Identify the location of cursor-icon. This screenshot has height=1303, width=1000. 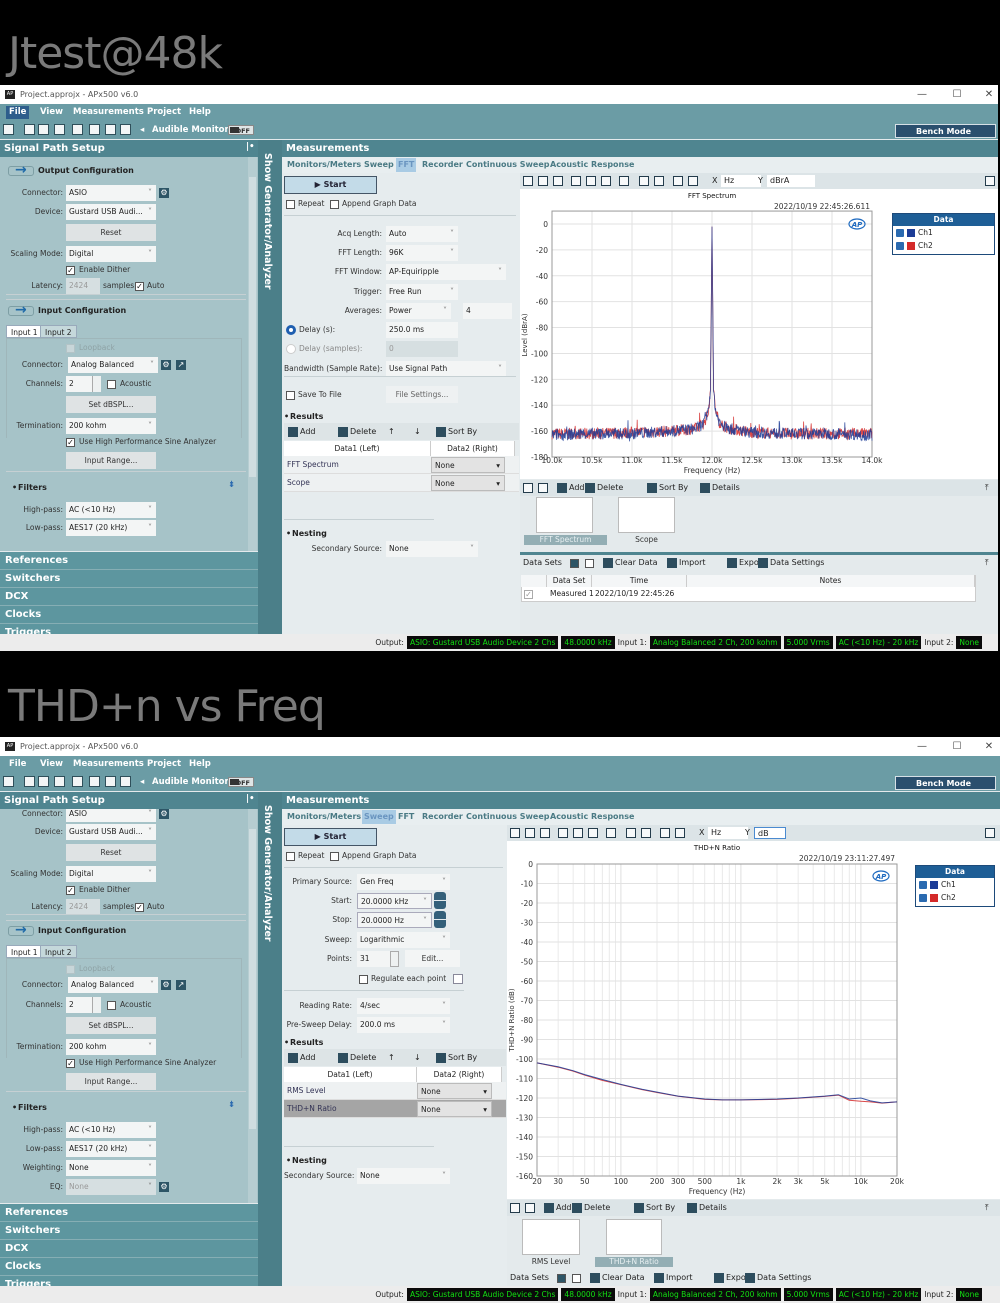
(624, 181).